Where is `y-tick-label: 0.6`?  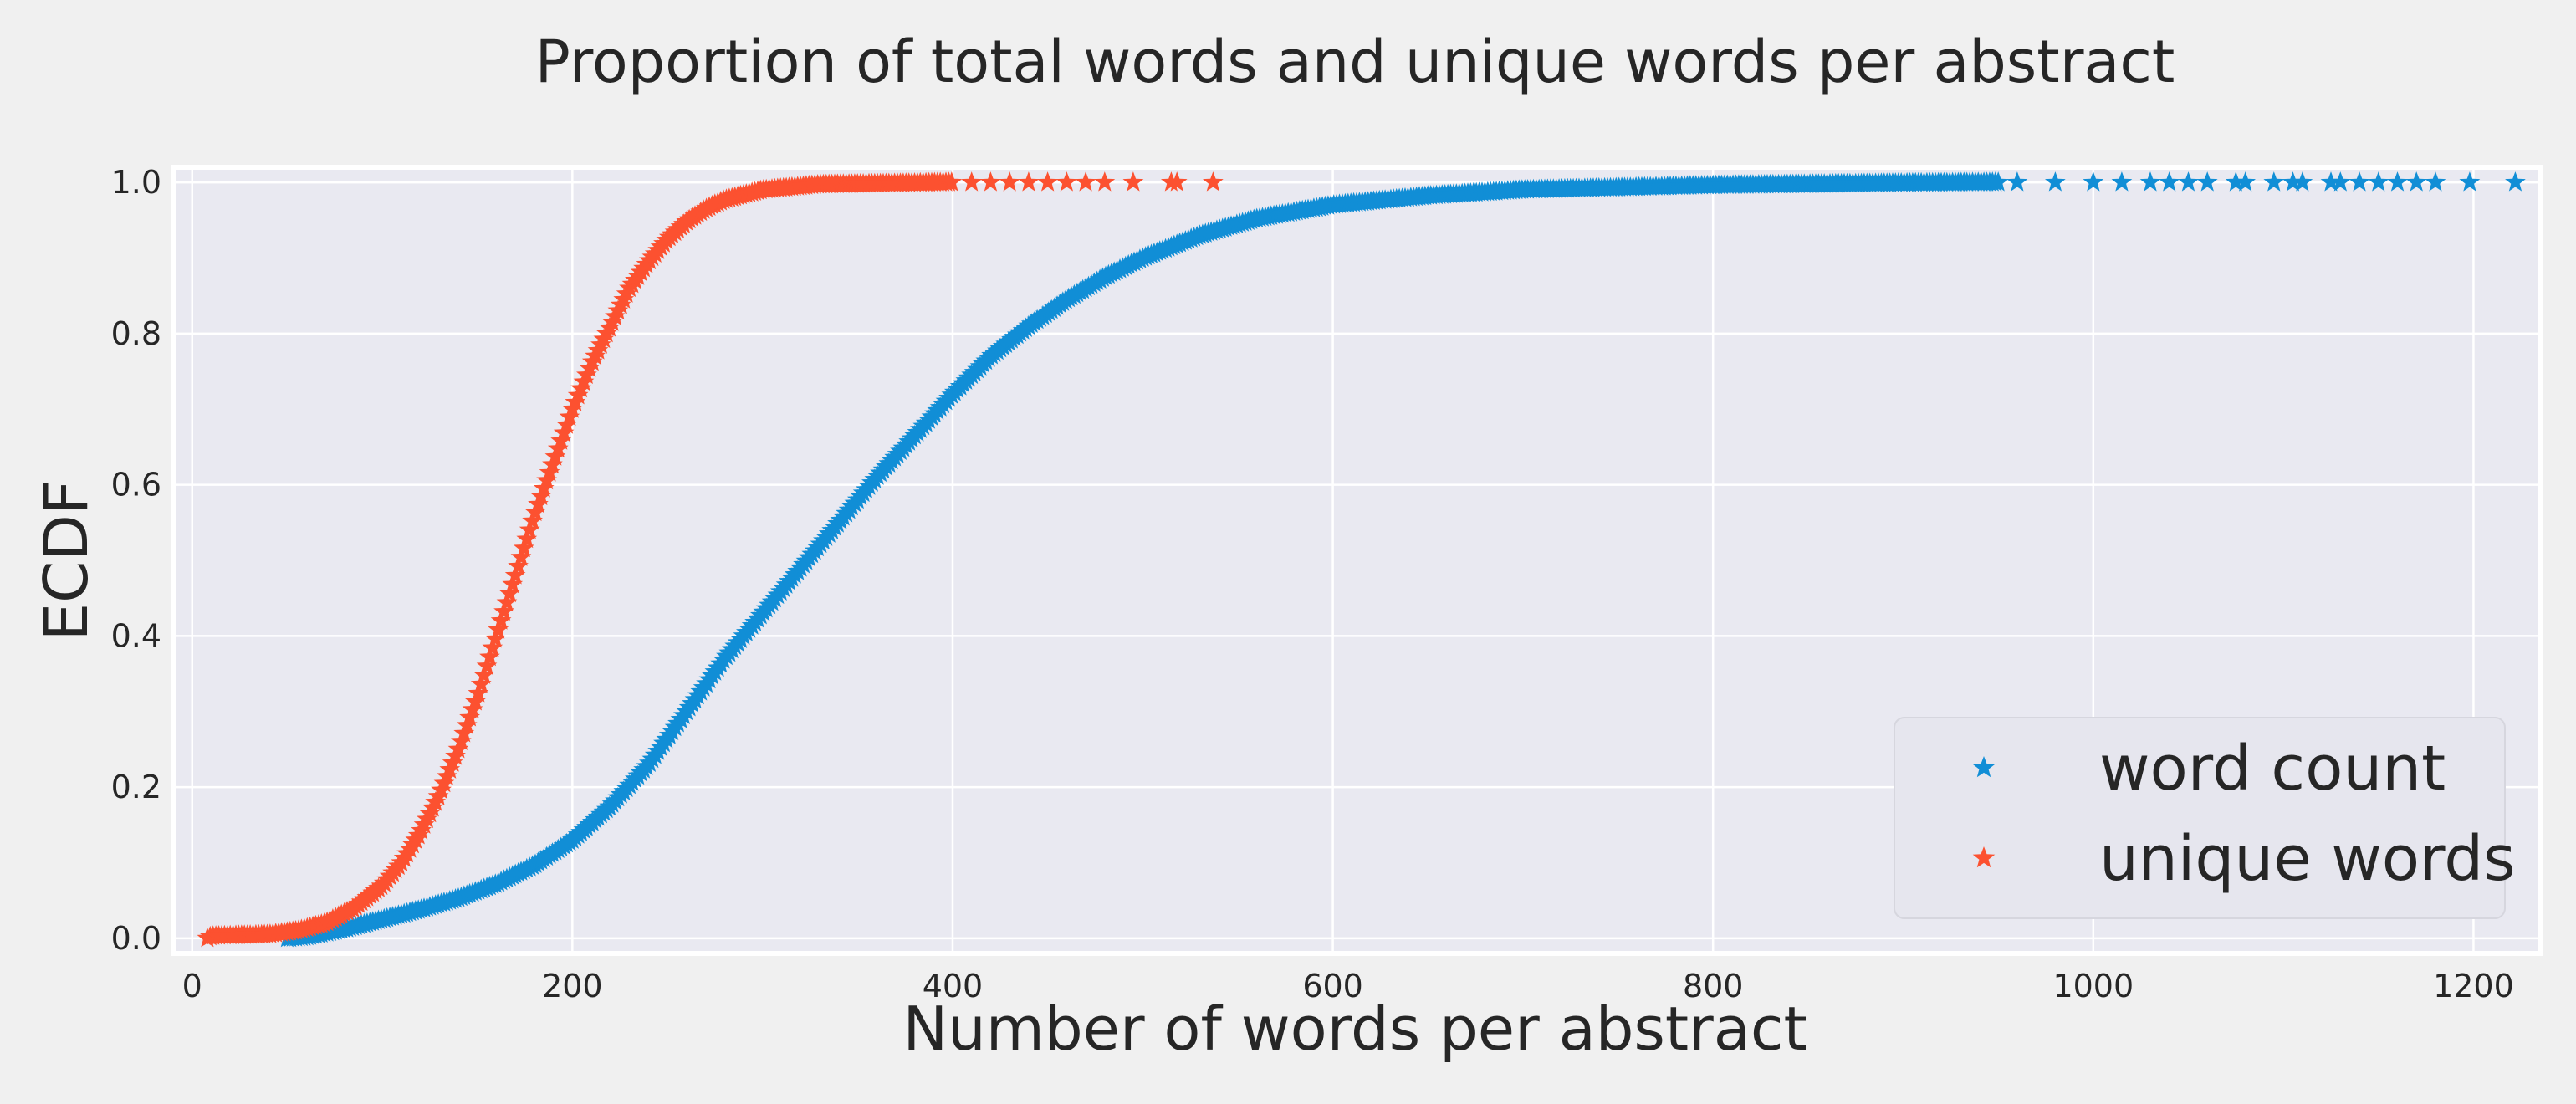
y-tick-label: 0.6 is located at coordinates (136, 485).